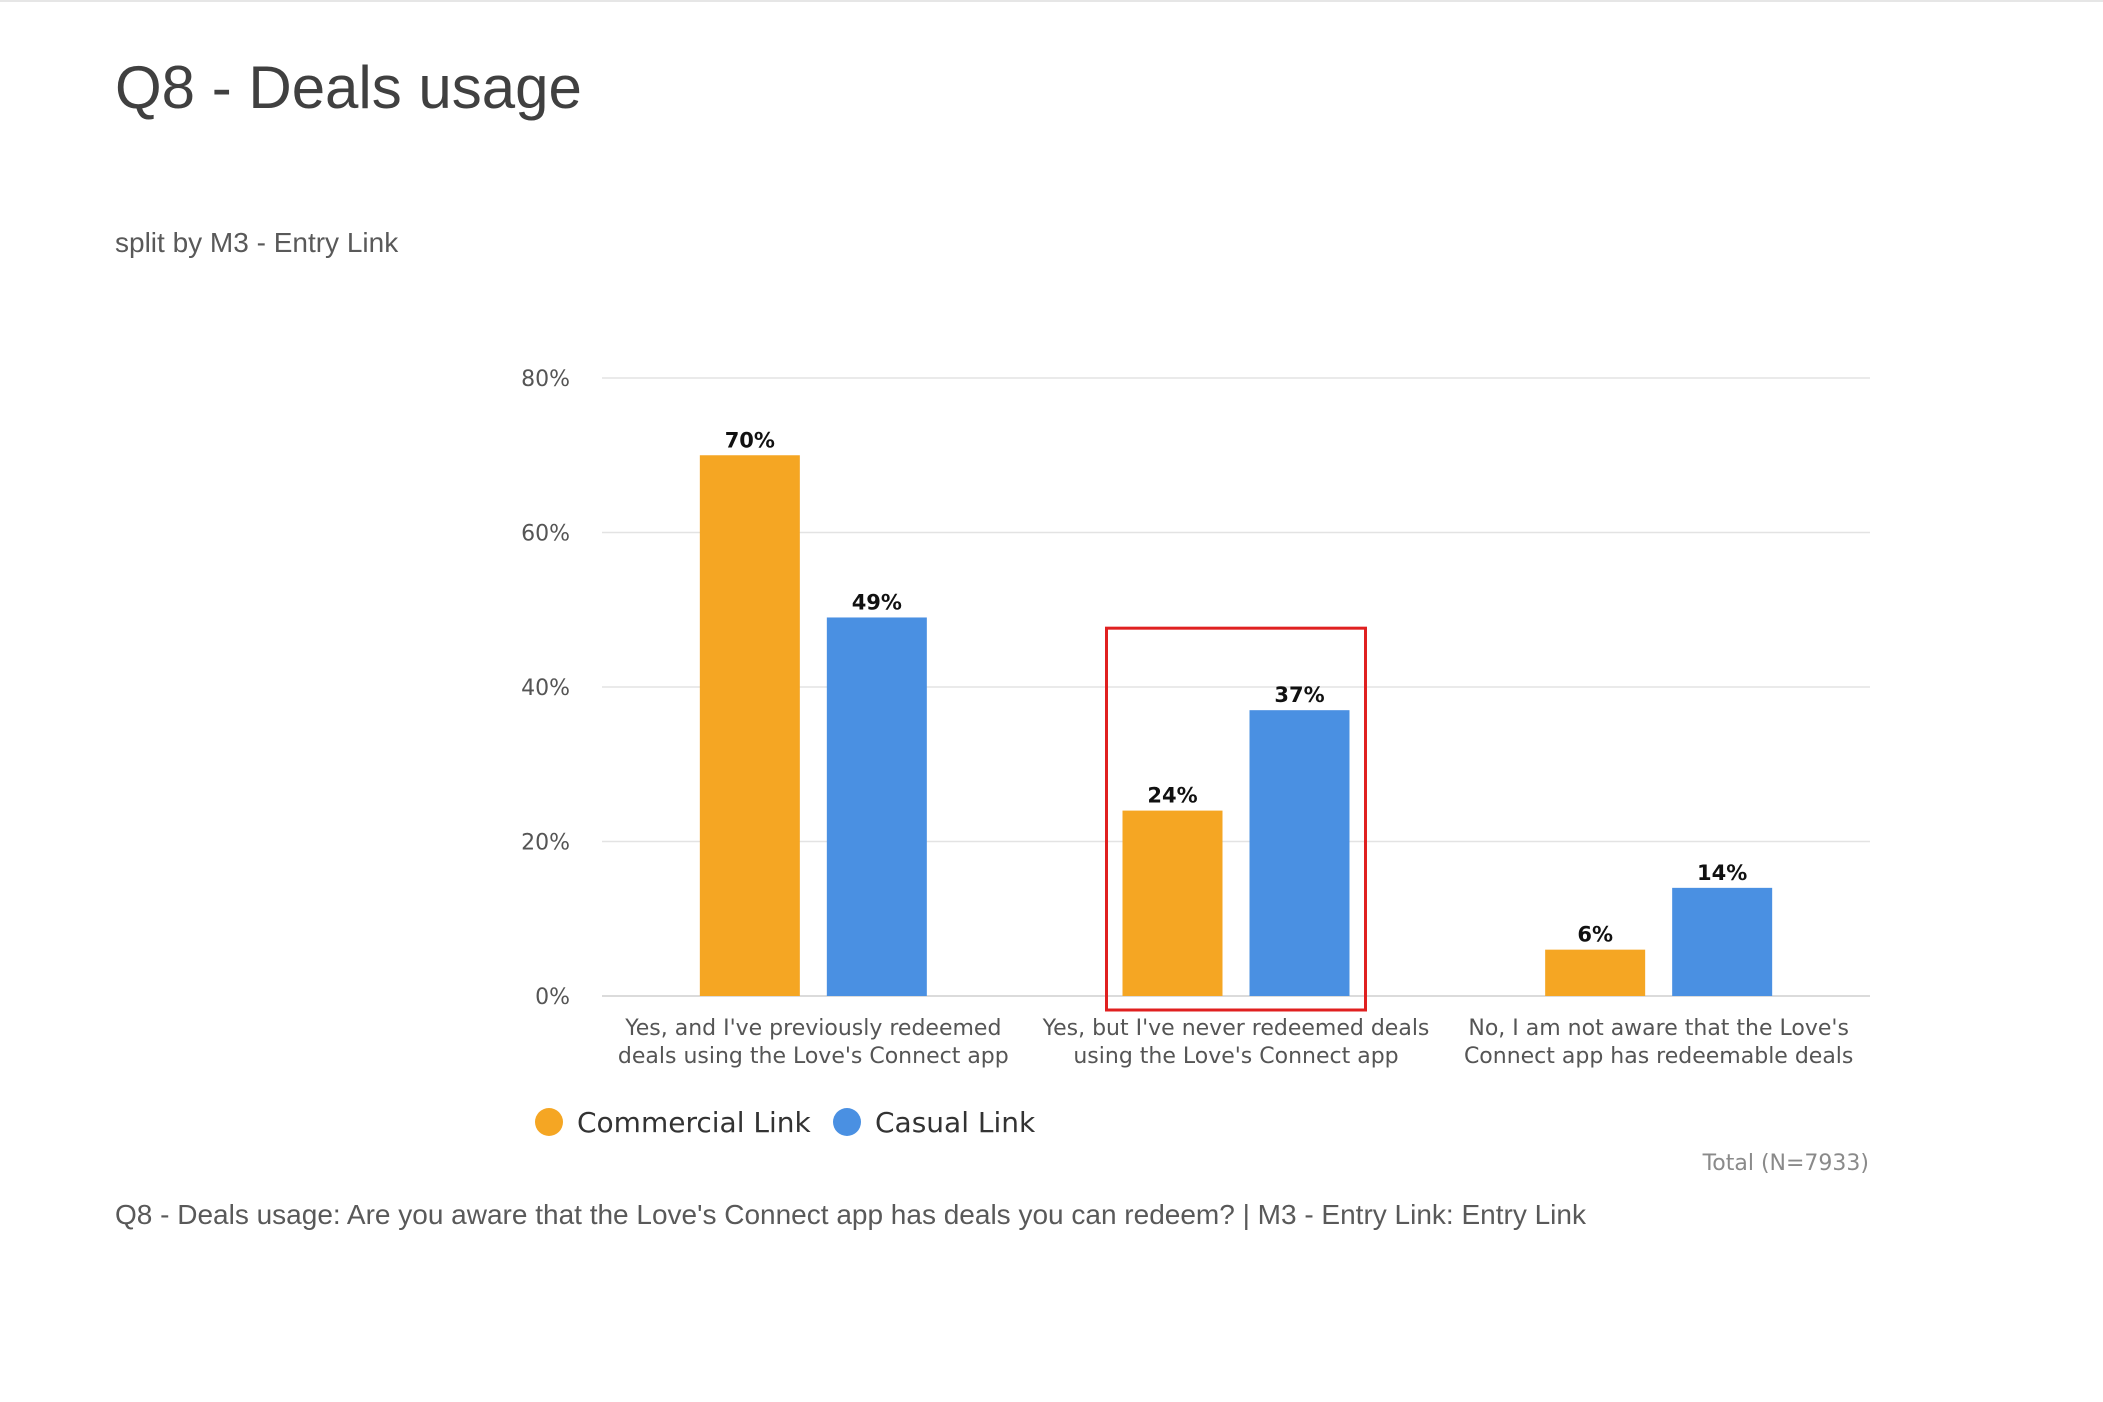 This screenshot has height=1402, width=2103. What do you see at coordinates (1172, 796) in the screenshot?
I see `bar-value-label: 24%` at bounding box center [1172, 796].